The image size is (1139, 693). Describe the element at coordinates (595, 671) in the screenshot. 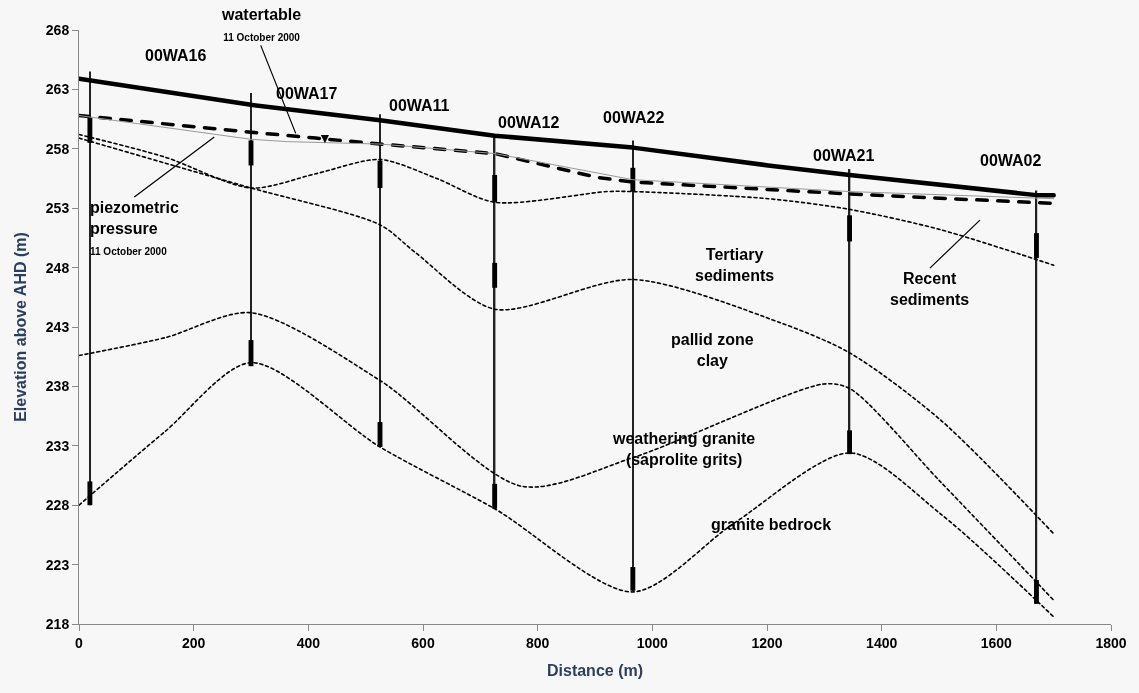

I see `x-axis-title: Distance (m)` at that location.